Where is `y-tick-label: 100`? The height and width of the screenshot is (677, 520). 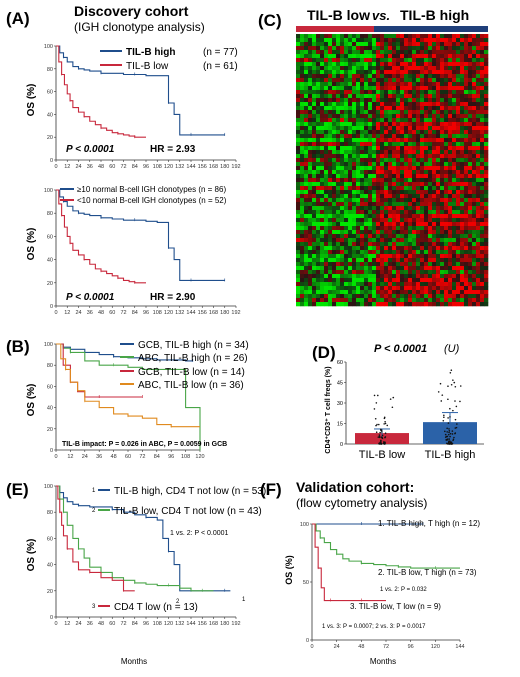
y-tick-label: 100 is located at coordinates (48, 47).